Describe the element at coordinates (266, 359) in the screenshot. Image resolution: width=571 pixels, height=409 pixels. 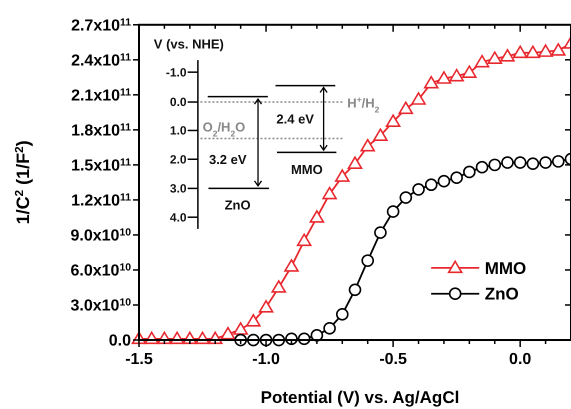
I see `x-tick-label: -1.0` at that location.